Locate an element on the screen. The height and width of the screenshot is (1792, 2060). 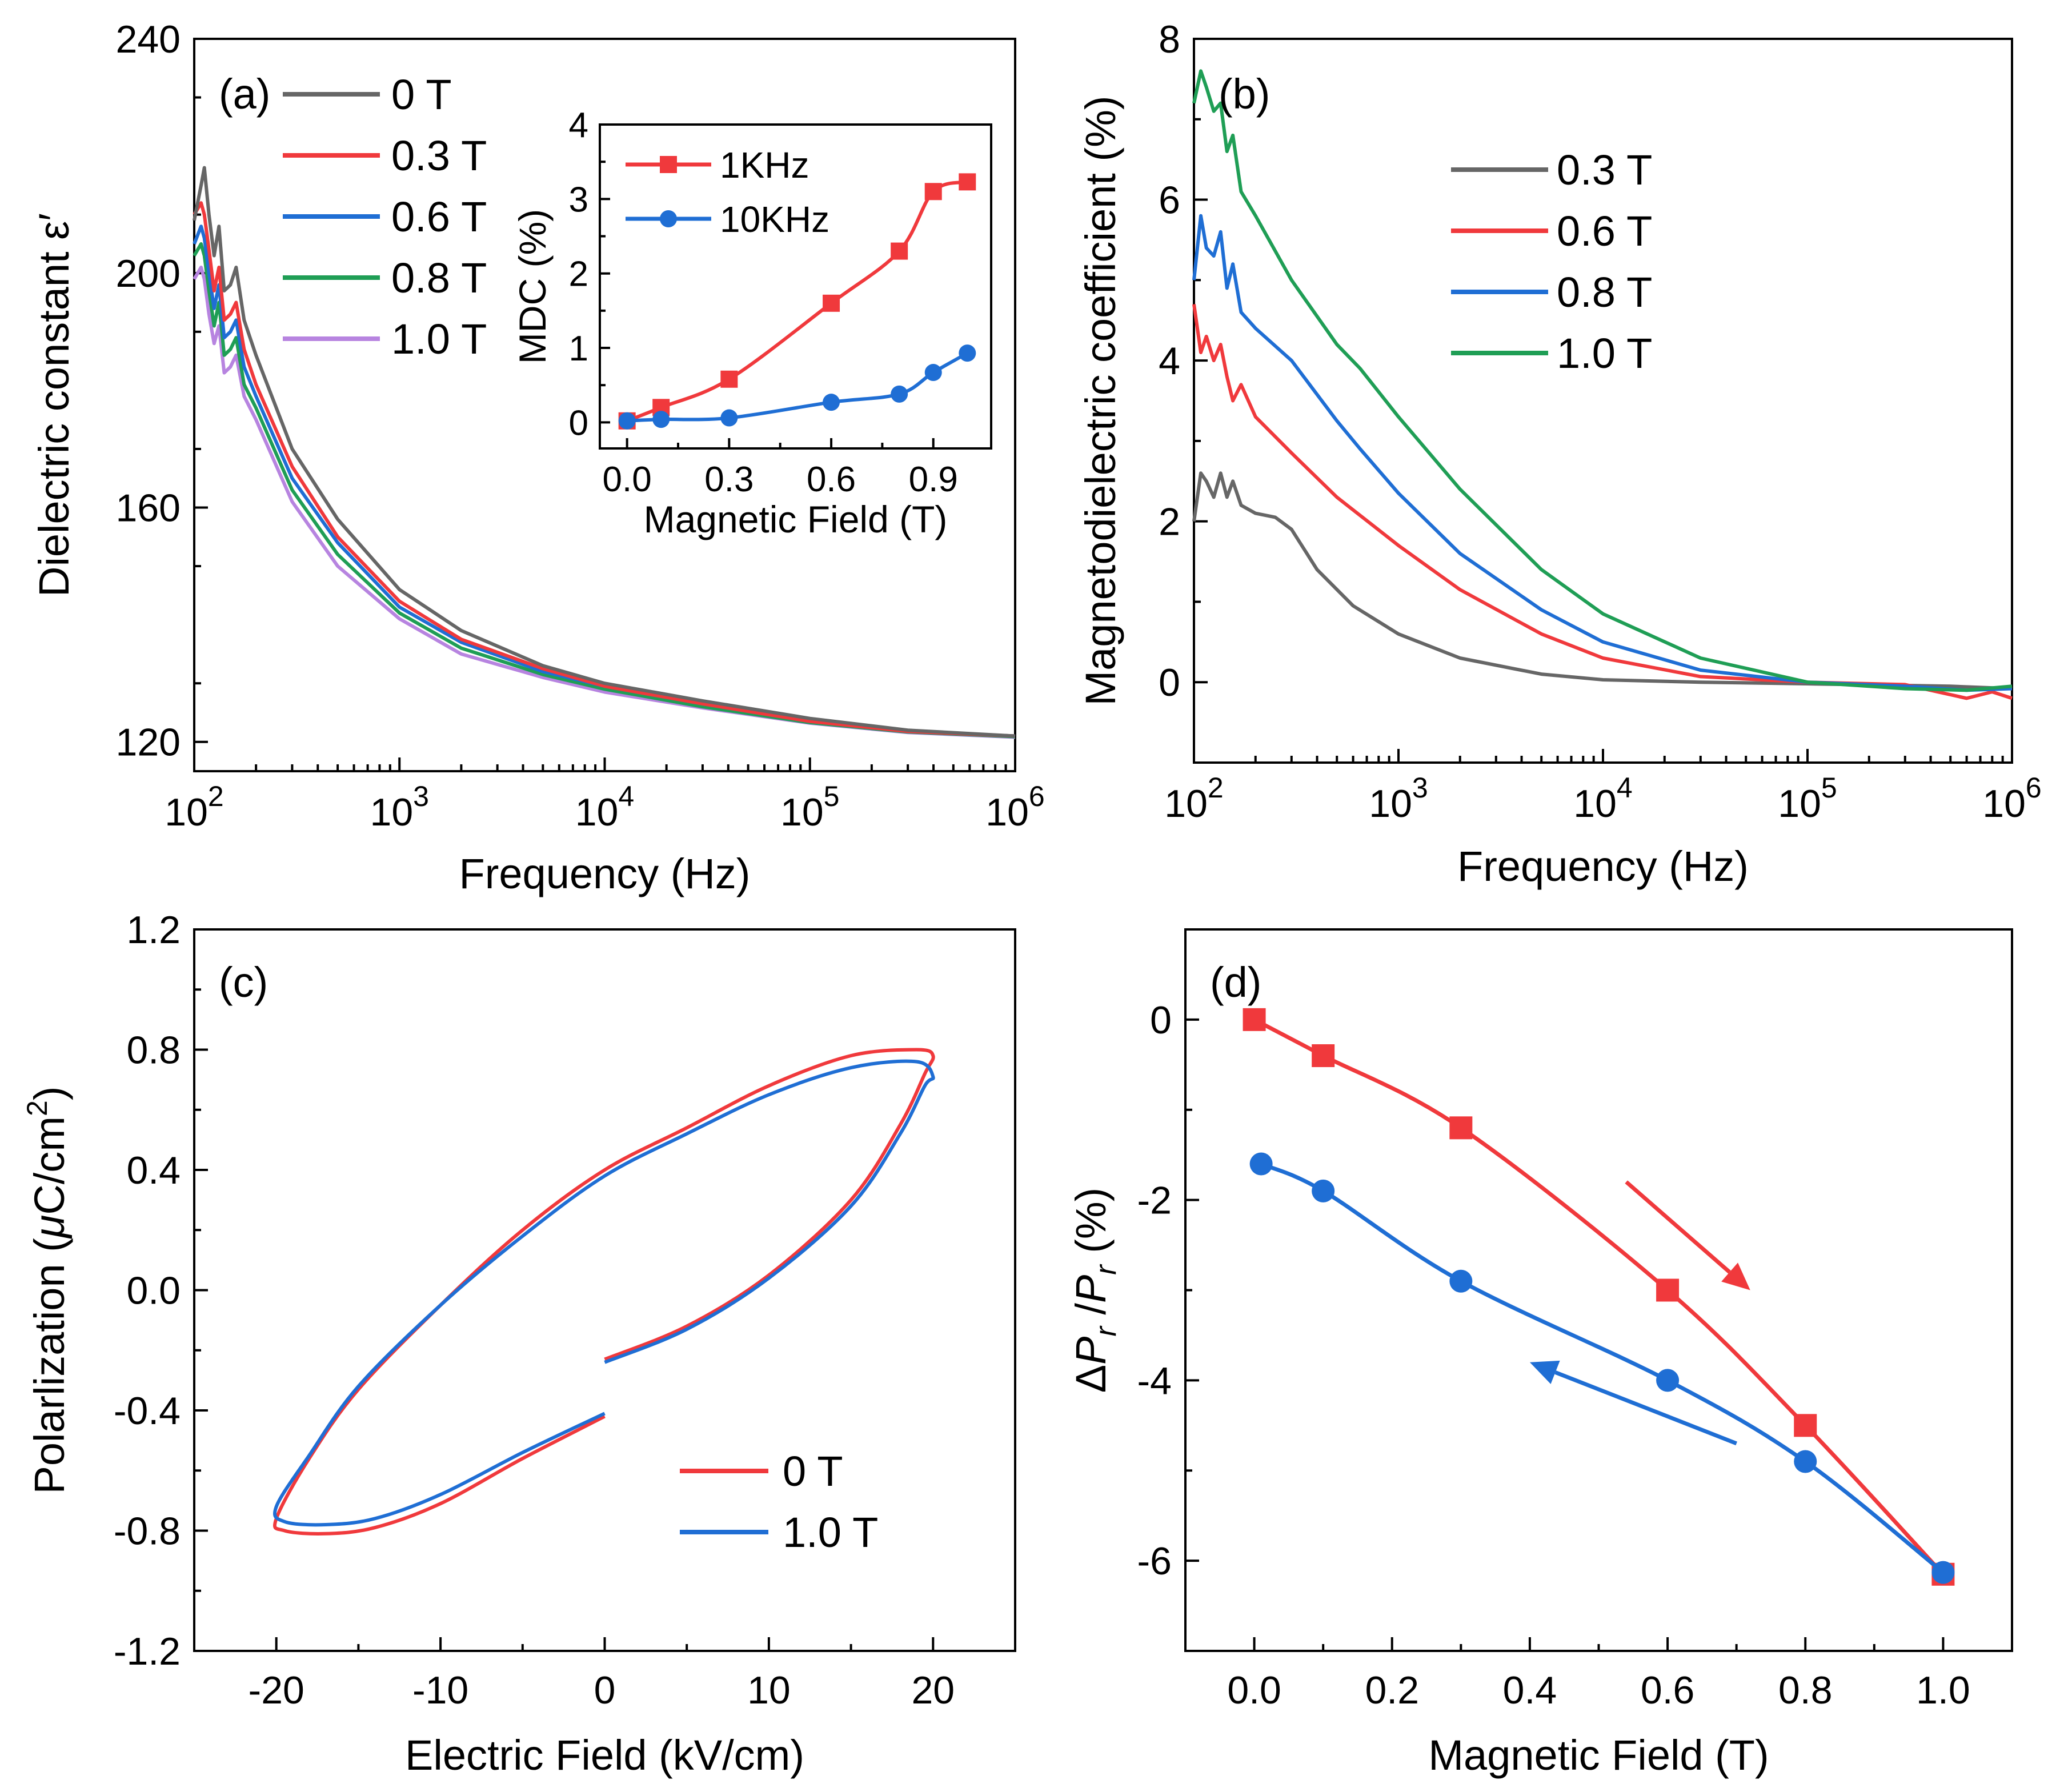
x-tick-label: 10 is located at coordinates (769, 1691).